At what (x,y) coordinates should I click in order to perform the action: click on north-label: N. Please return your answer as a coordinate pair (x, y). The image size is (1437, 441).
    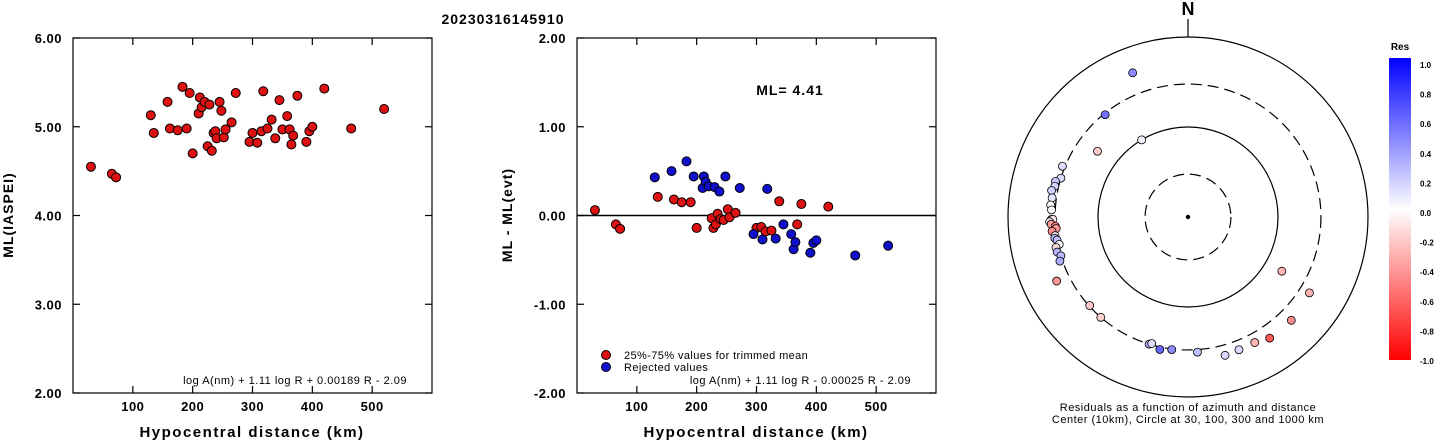
    Looking at the image, I should click on (1188, 9).